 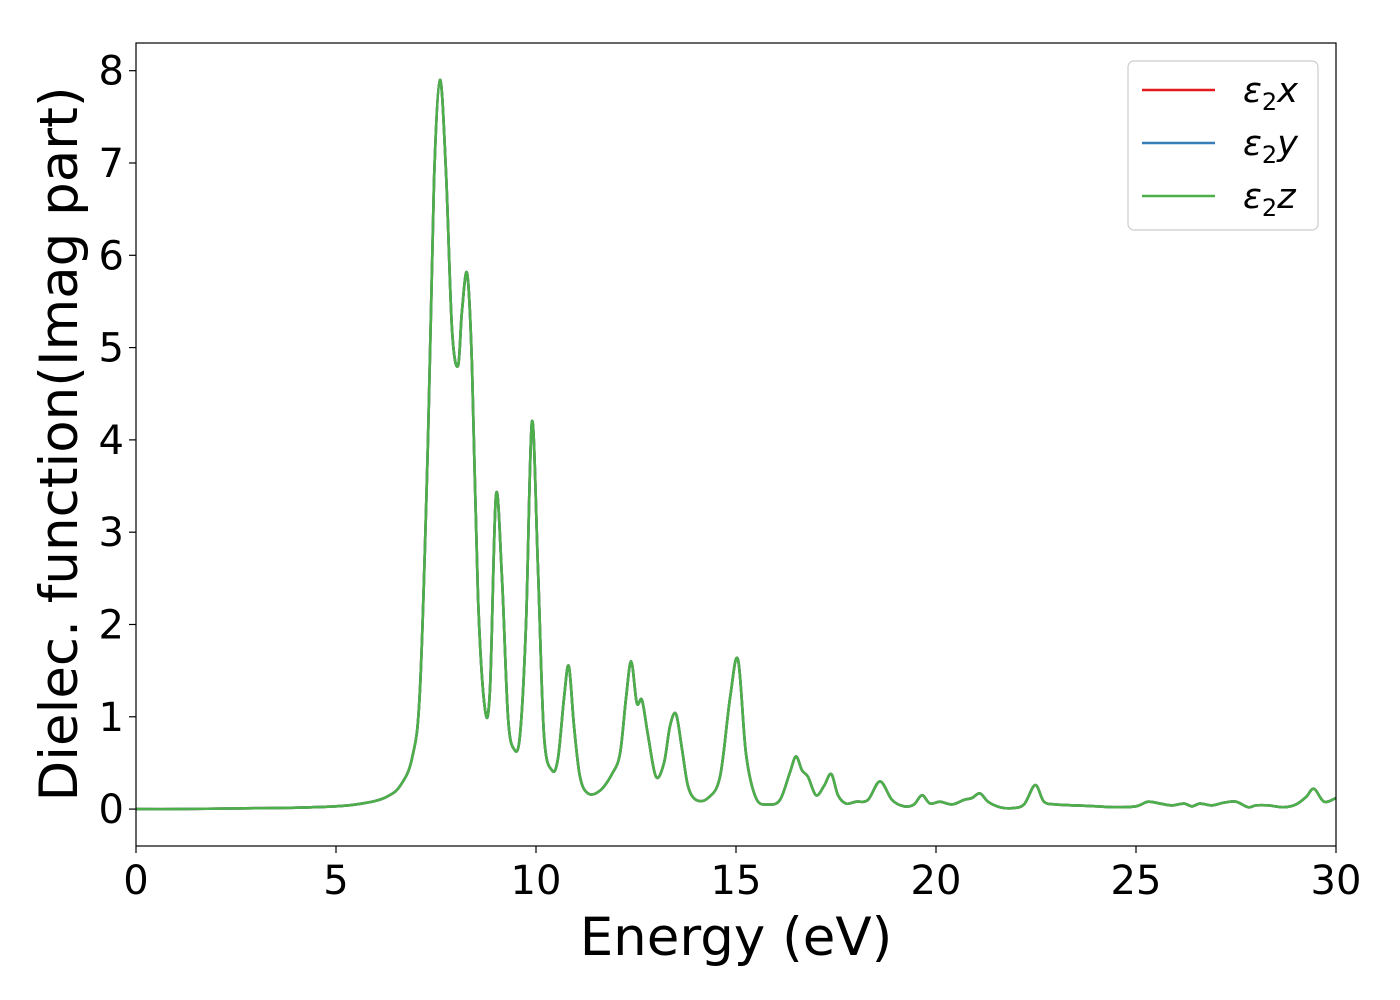 What do you see at coordinates (111, 349) in the screenshot?
I see `y-tick-label: 5` at bounding box center [111, 349].